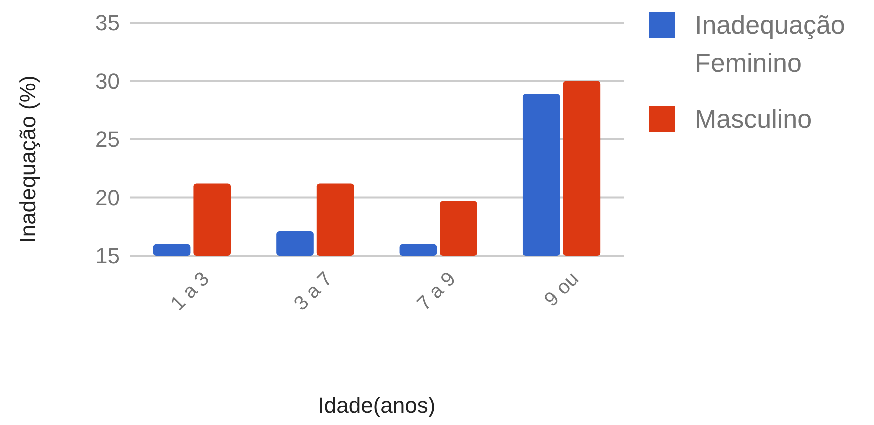 The width and height of the screenshot is (874, 425). I want to click on legend-label: Masculino, so click(753, 119).